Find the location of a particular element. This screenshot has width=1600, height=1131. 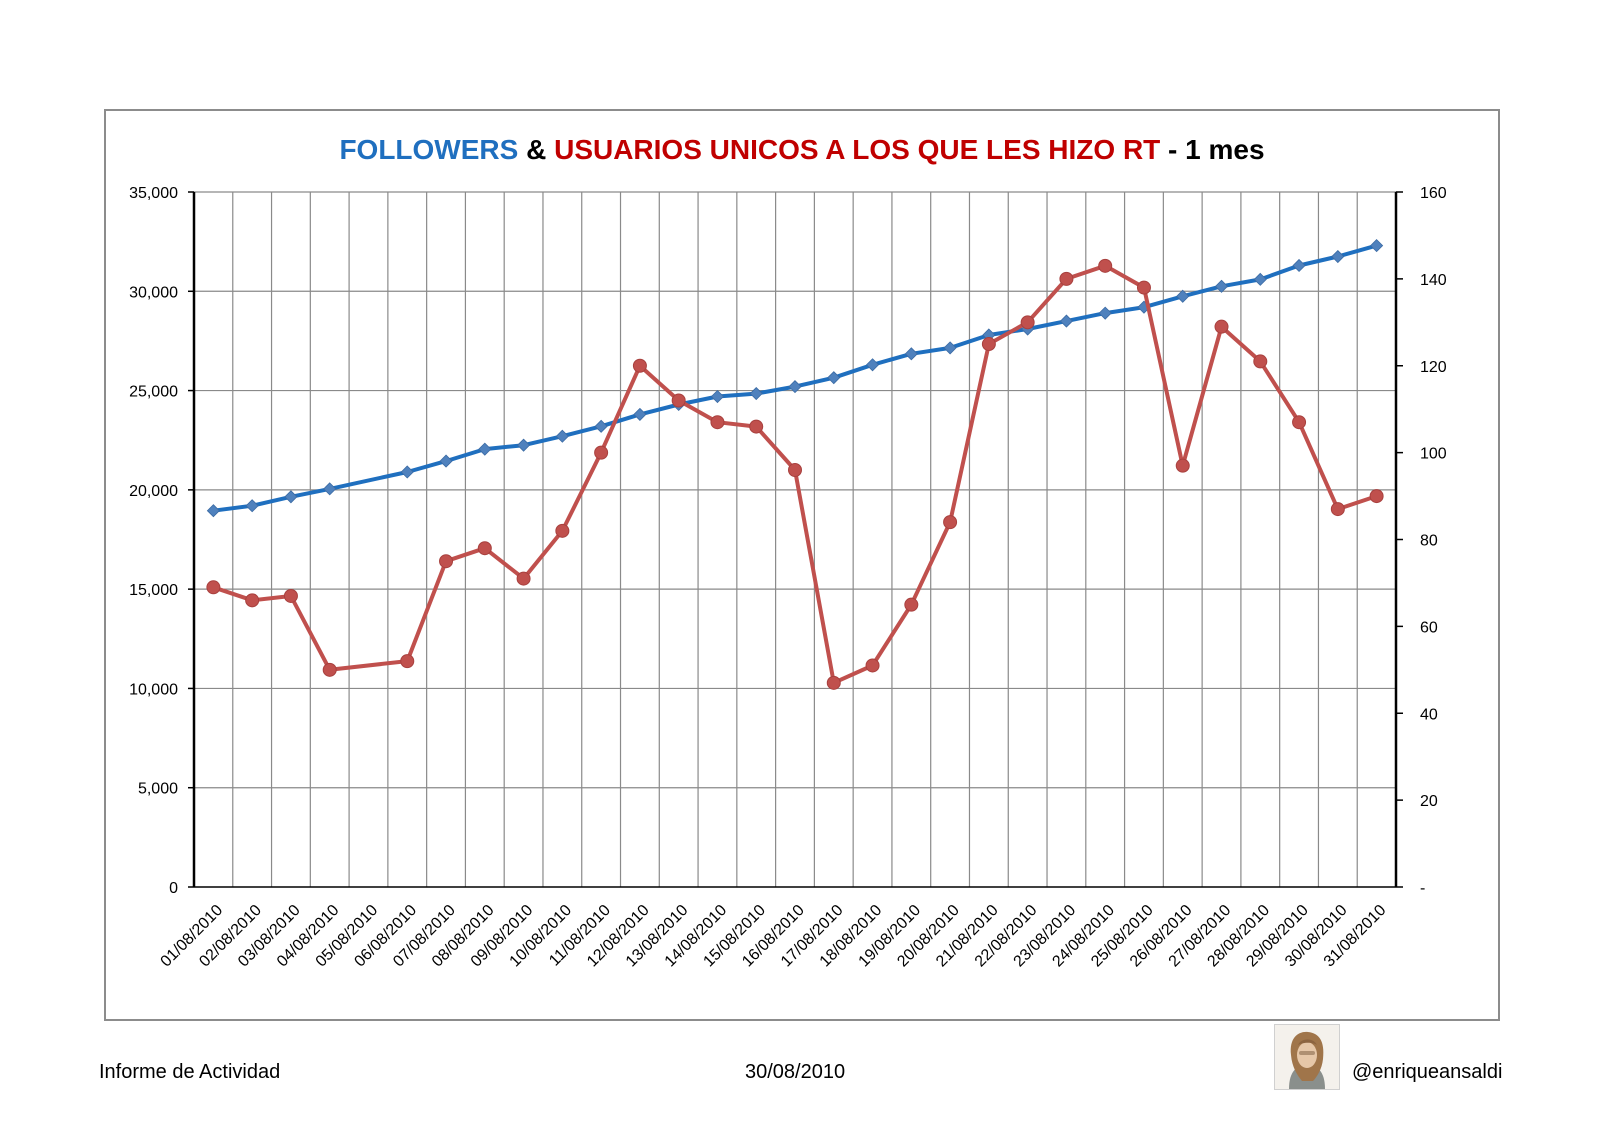

y-right-tick-label: 60 is located at coordinates (1429, 627).